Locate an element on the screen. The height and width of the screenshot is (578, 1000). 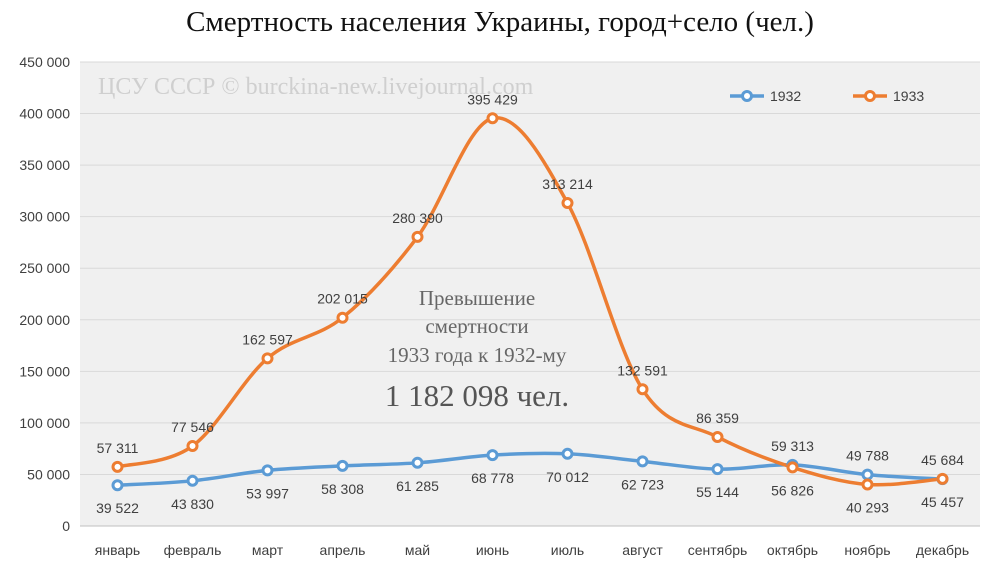
x-tick-label: январь is located at coordinates (117, 550).